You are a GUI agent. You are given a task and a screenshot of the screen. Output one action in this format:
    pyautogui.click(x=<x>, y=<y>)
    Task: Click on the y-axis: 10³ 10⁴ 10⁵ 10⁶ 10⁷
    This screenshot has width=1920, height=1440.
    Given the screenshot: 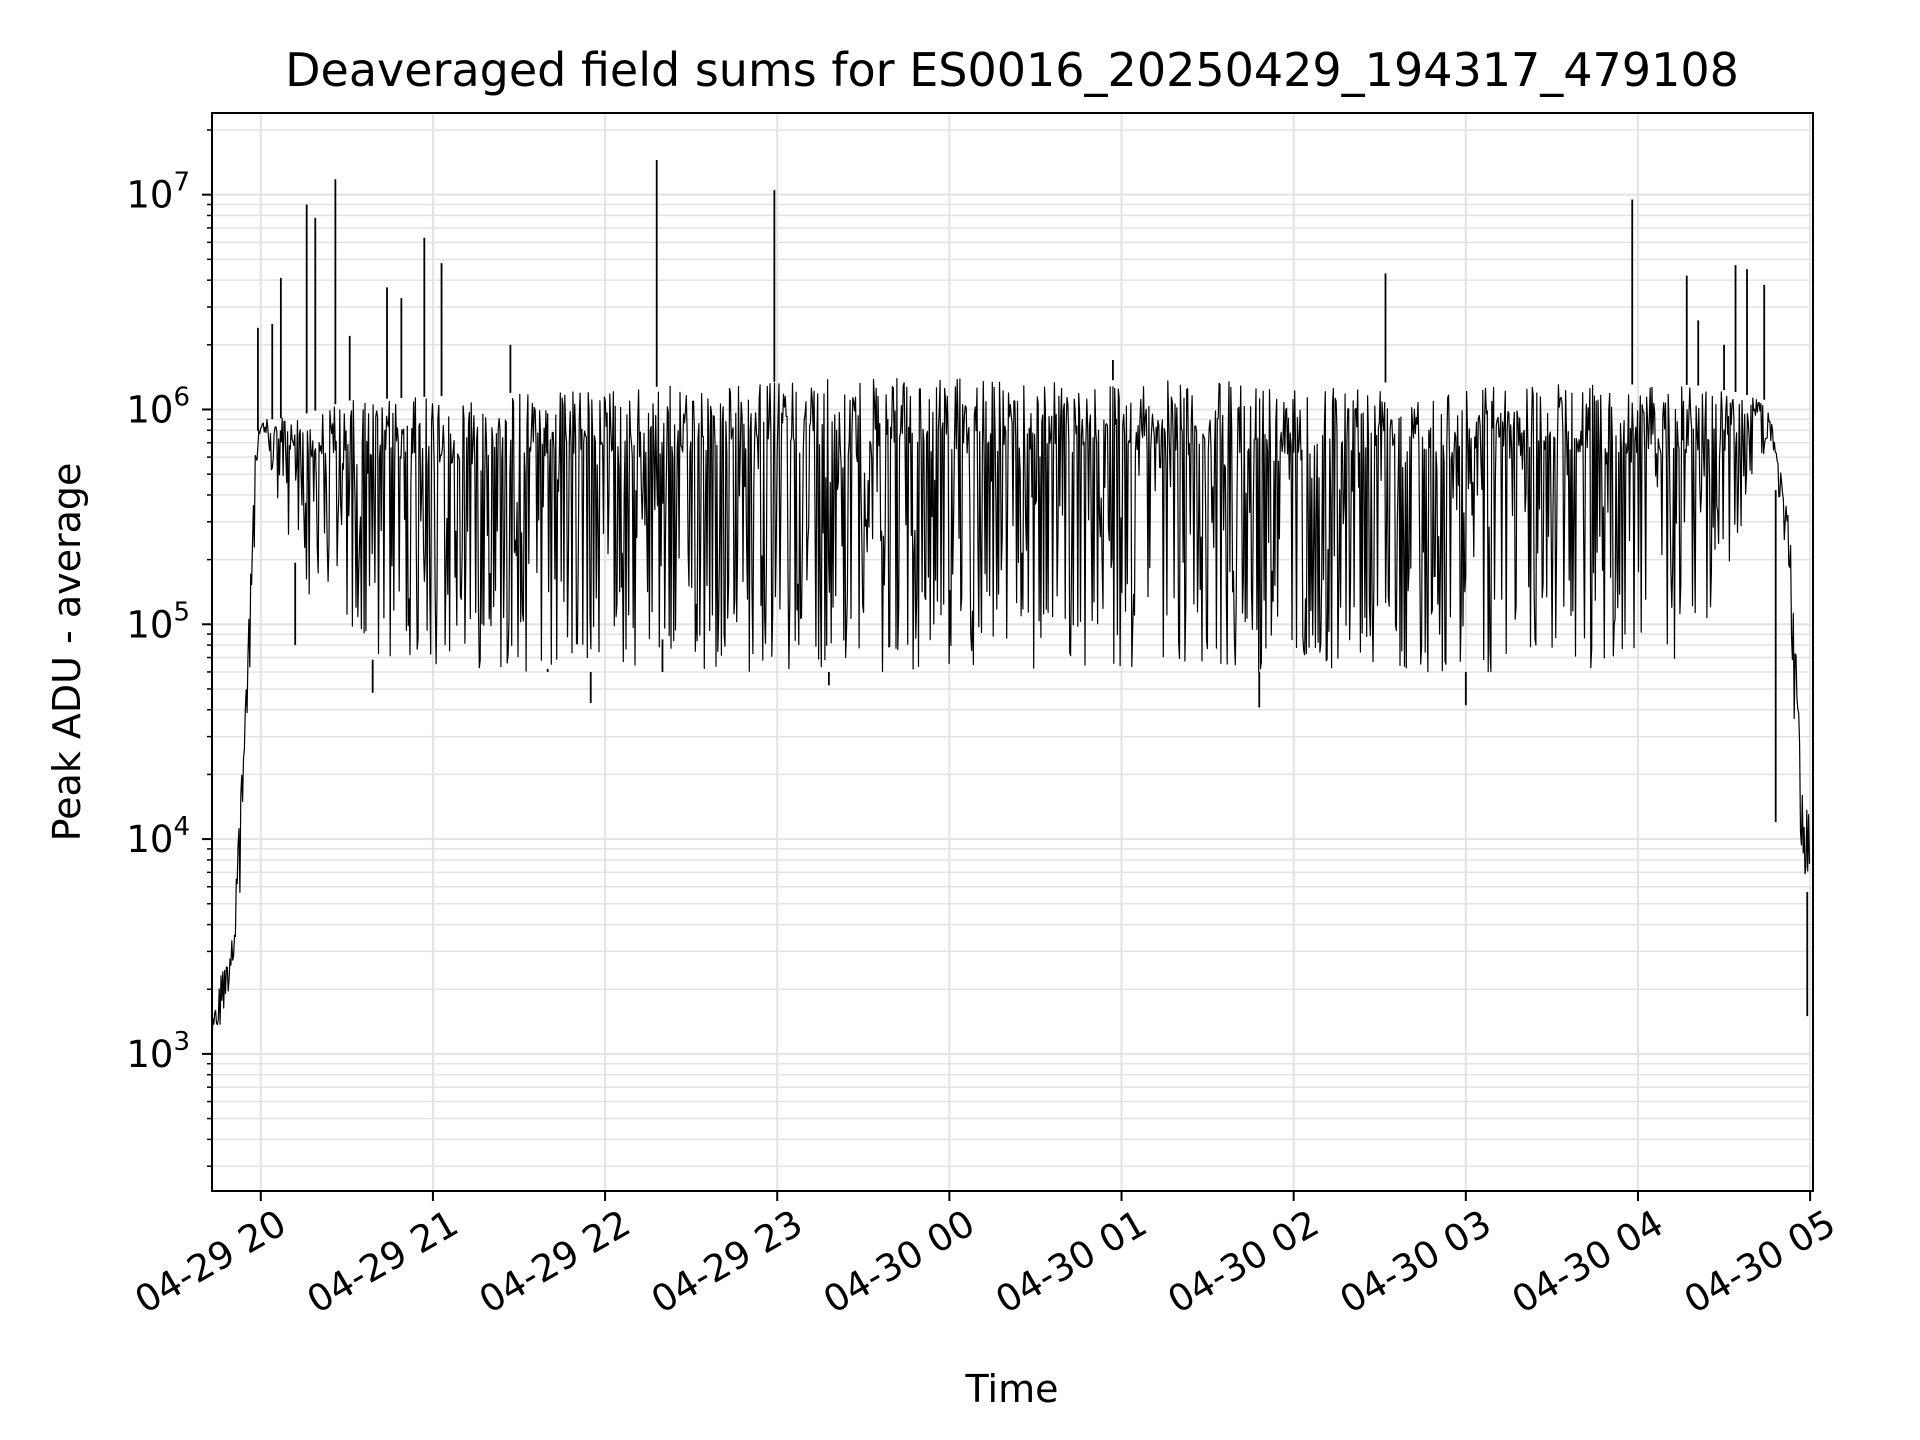 What is the action you would take?
    pyautogui.click(x=169, y=648)
    